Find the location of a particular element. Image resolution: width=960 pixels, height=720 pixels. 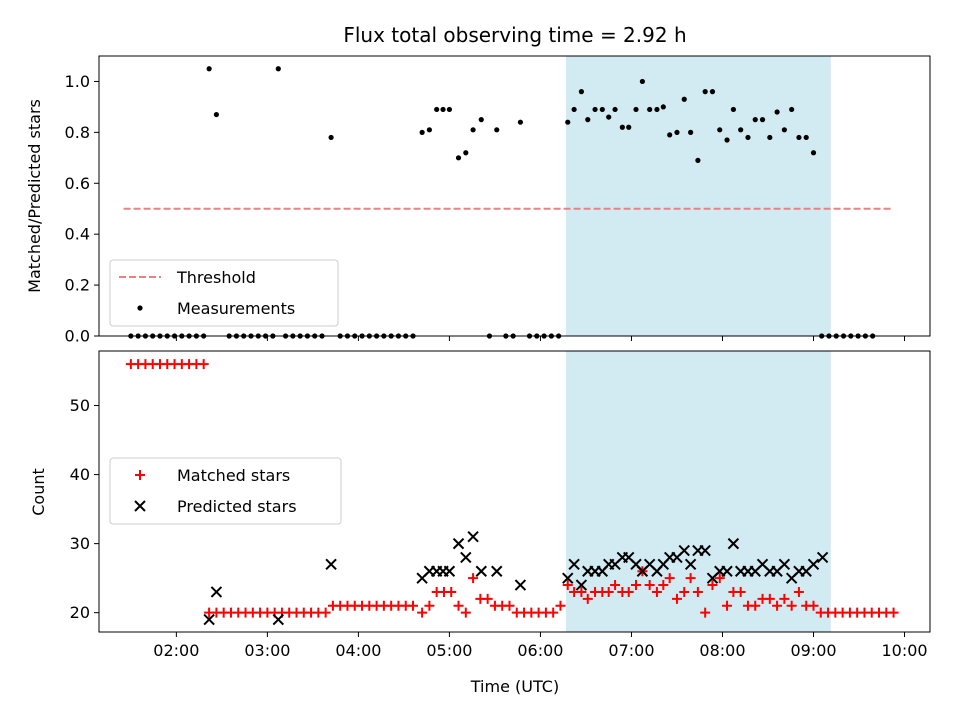

legend-swatch is located at coordinates (140, 506).